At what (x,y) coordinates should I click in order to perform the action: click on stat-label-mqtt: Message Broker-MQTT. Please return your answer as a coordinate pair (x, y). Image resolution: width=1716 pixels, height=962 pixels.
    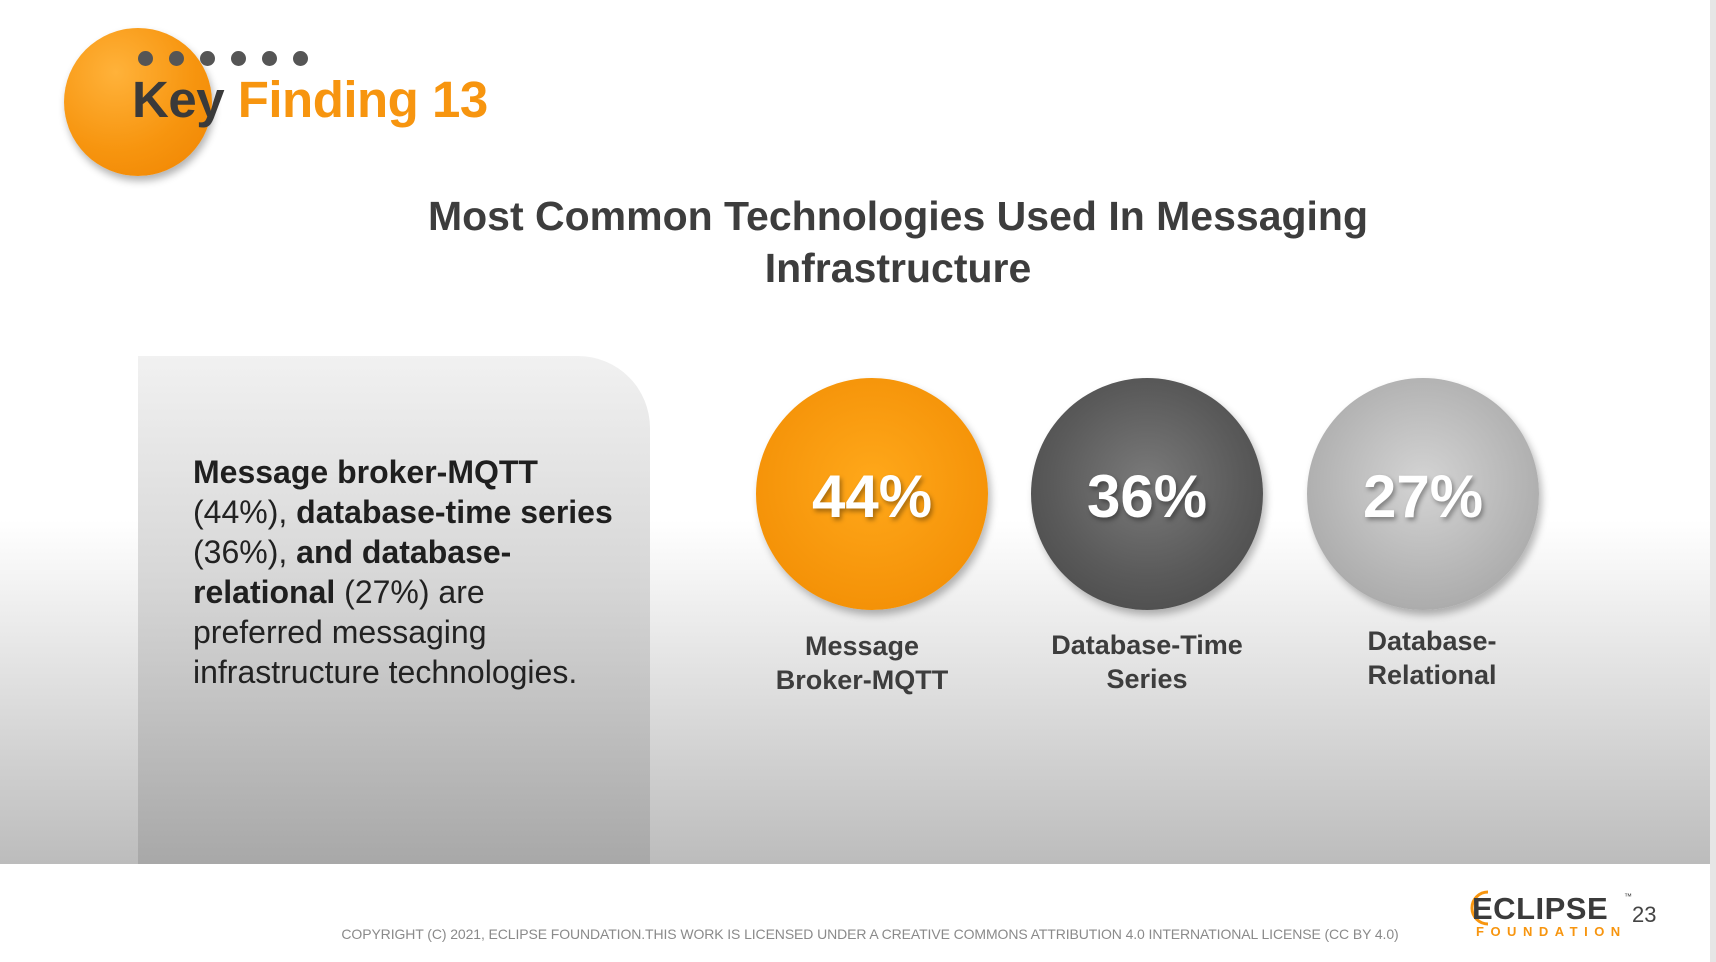
    Looking at the image, I should click on (862, 663).